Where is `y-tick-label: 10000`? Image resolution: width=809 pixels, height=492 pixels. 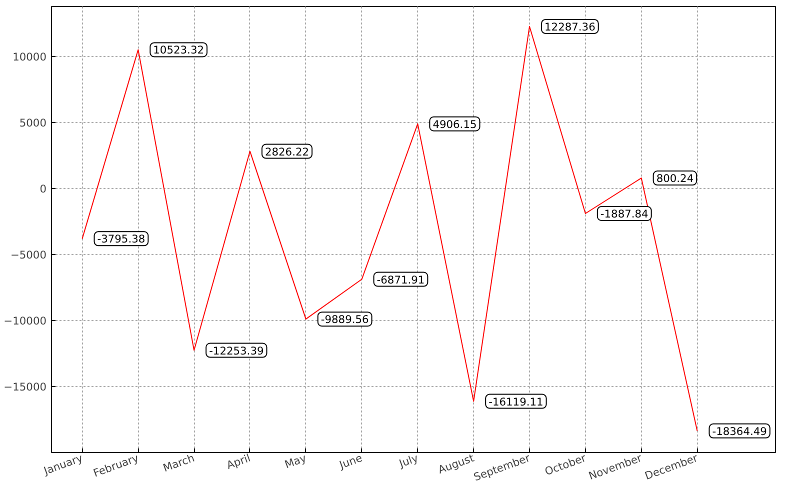 y-tick-label: 10000 is located at coordinates (29, 57).